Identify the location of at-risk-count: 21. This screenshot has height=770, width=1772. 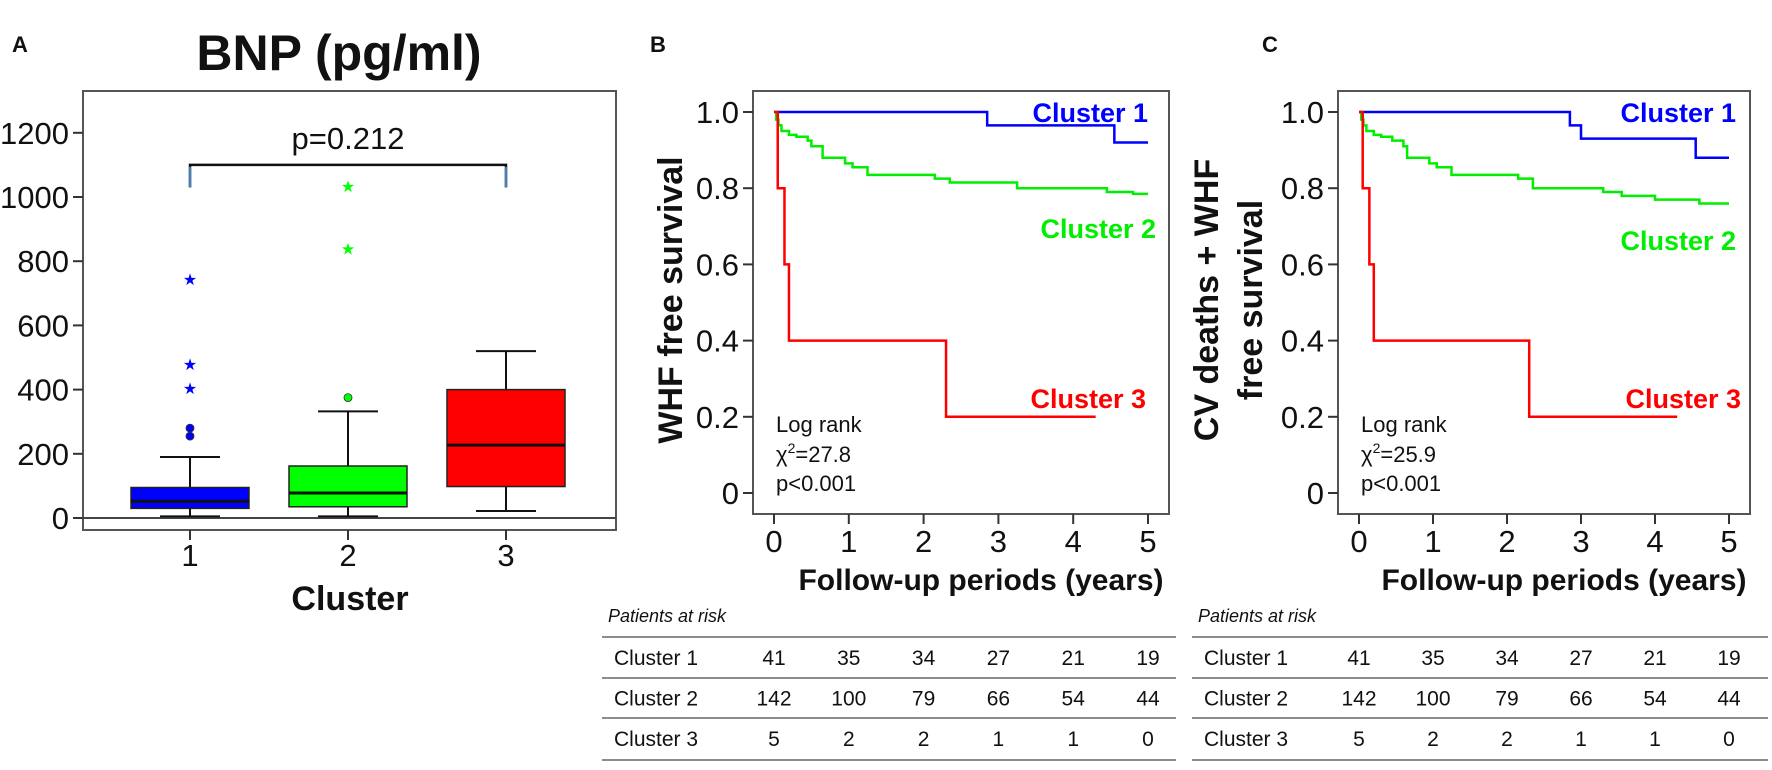
(1654, 658).